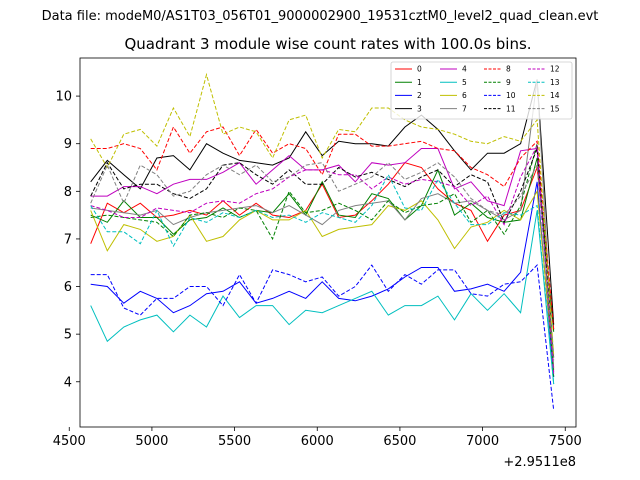 The height and width of the screenshot is (480, 640). I want to click on legend-label-14: 14, so click(555, 95).